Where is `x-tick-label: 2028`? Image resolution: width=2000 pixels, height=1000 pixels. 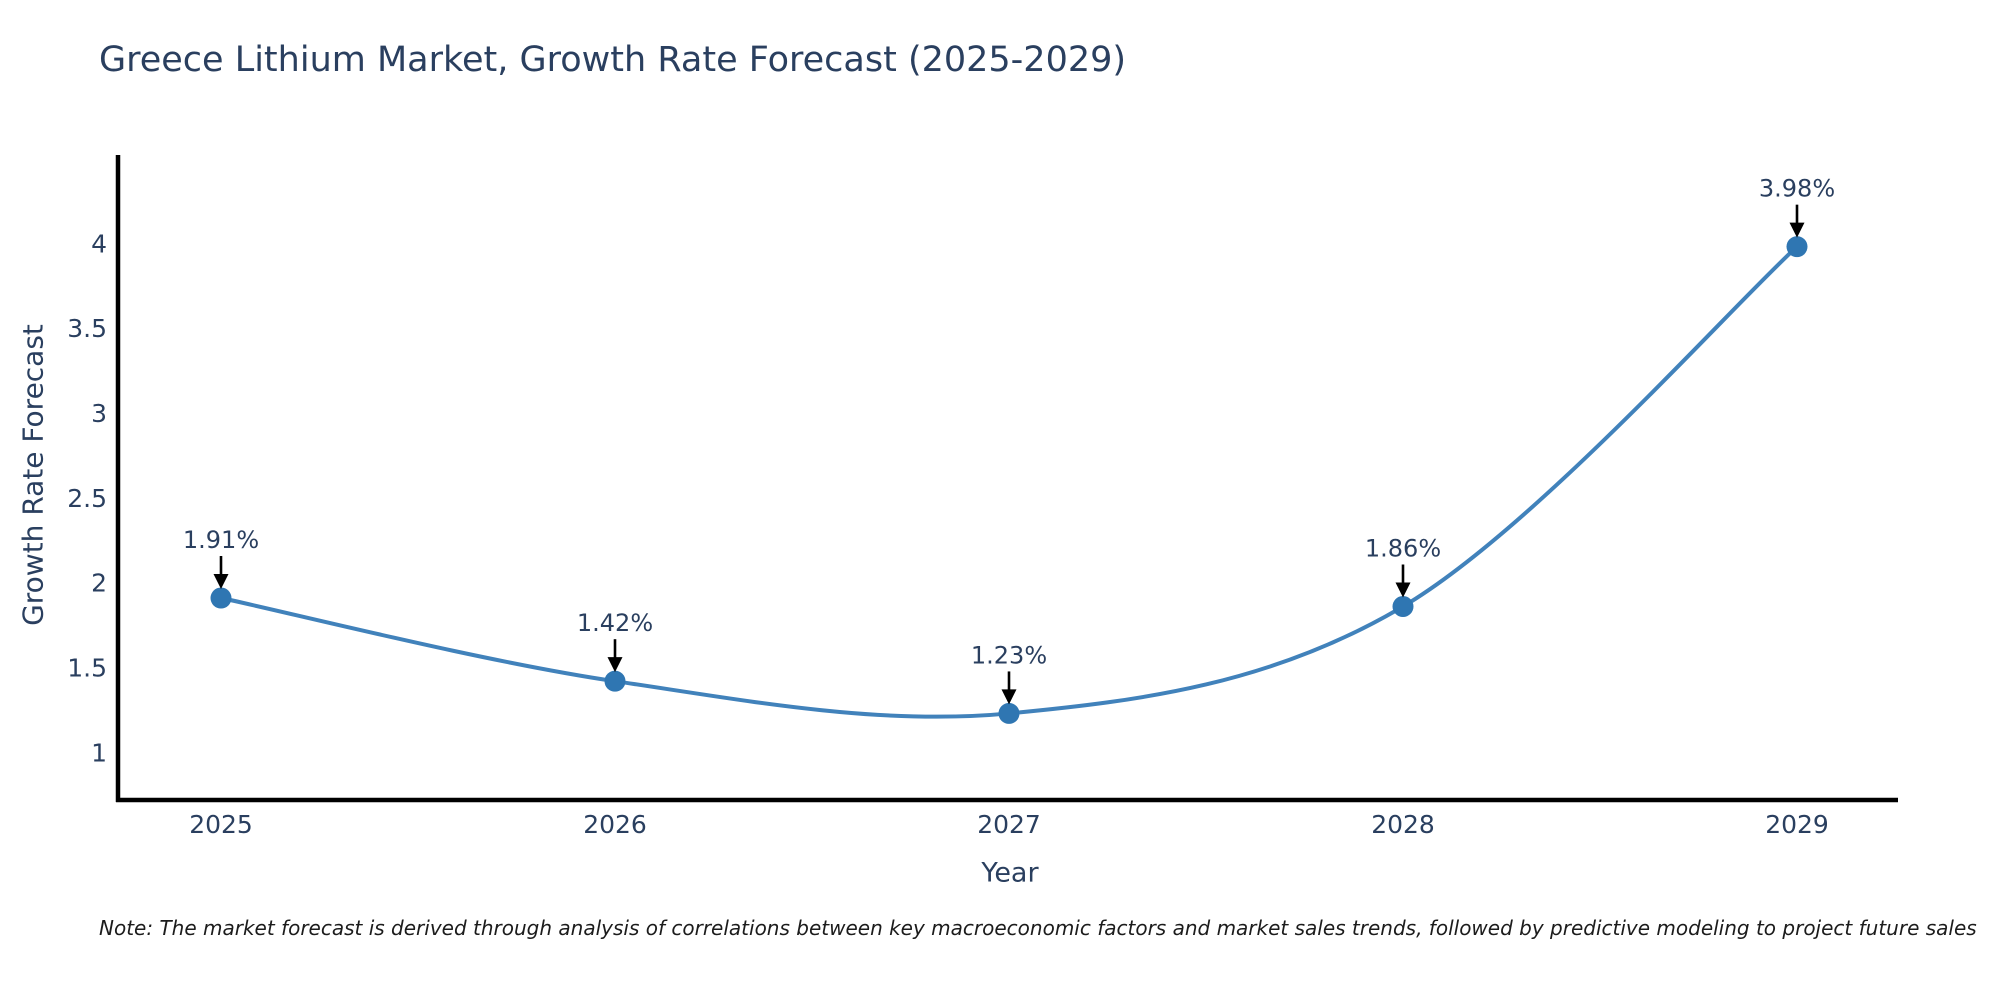 x-tick-label: 2028 is located at coordinates (1403, 824).